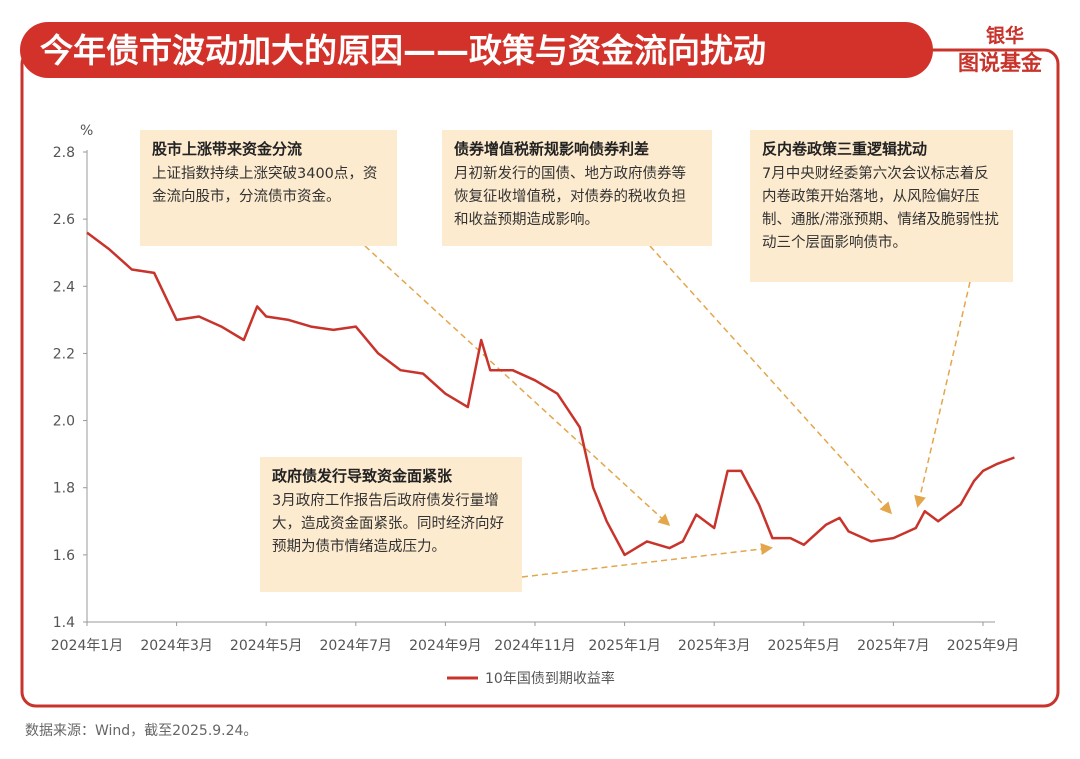 The width and height of the screenshot is (1080, 759). What do you see at coordinates (534, 646) in the screenshot?
I see `x-tick-label: 2024年11月` at bounding box center [534, 646].